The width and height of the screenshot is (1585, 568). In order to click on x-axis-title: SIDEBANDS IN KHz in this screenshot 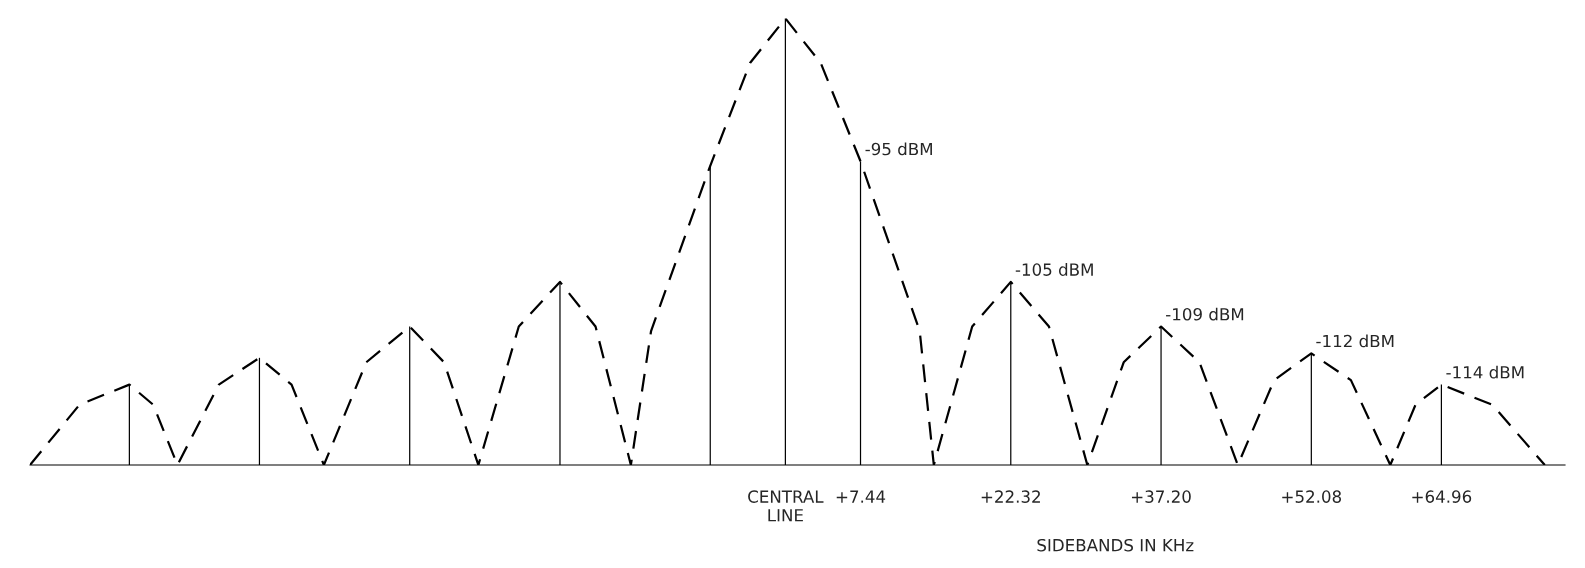, I will do `click(1115, 545)`.